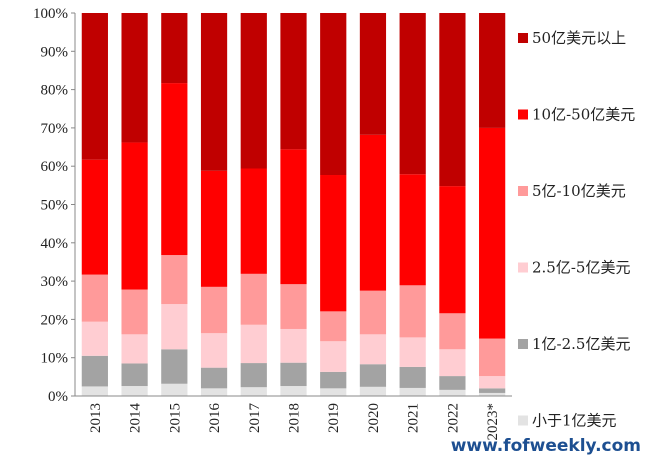 The image size is (651, 460). I want to click on legend-label: 1亿-2.5亿美元, so click(581, 344).